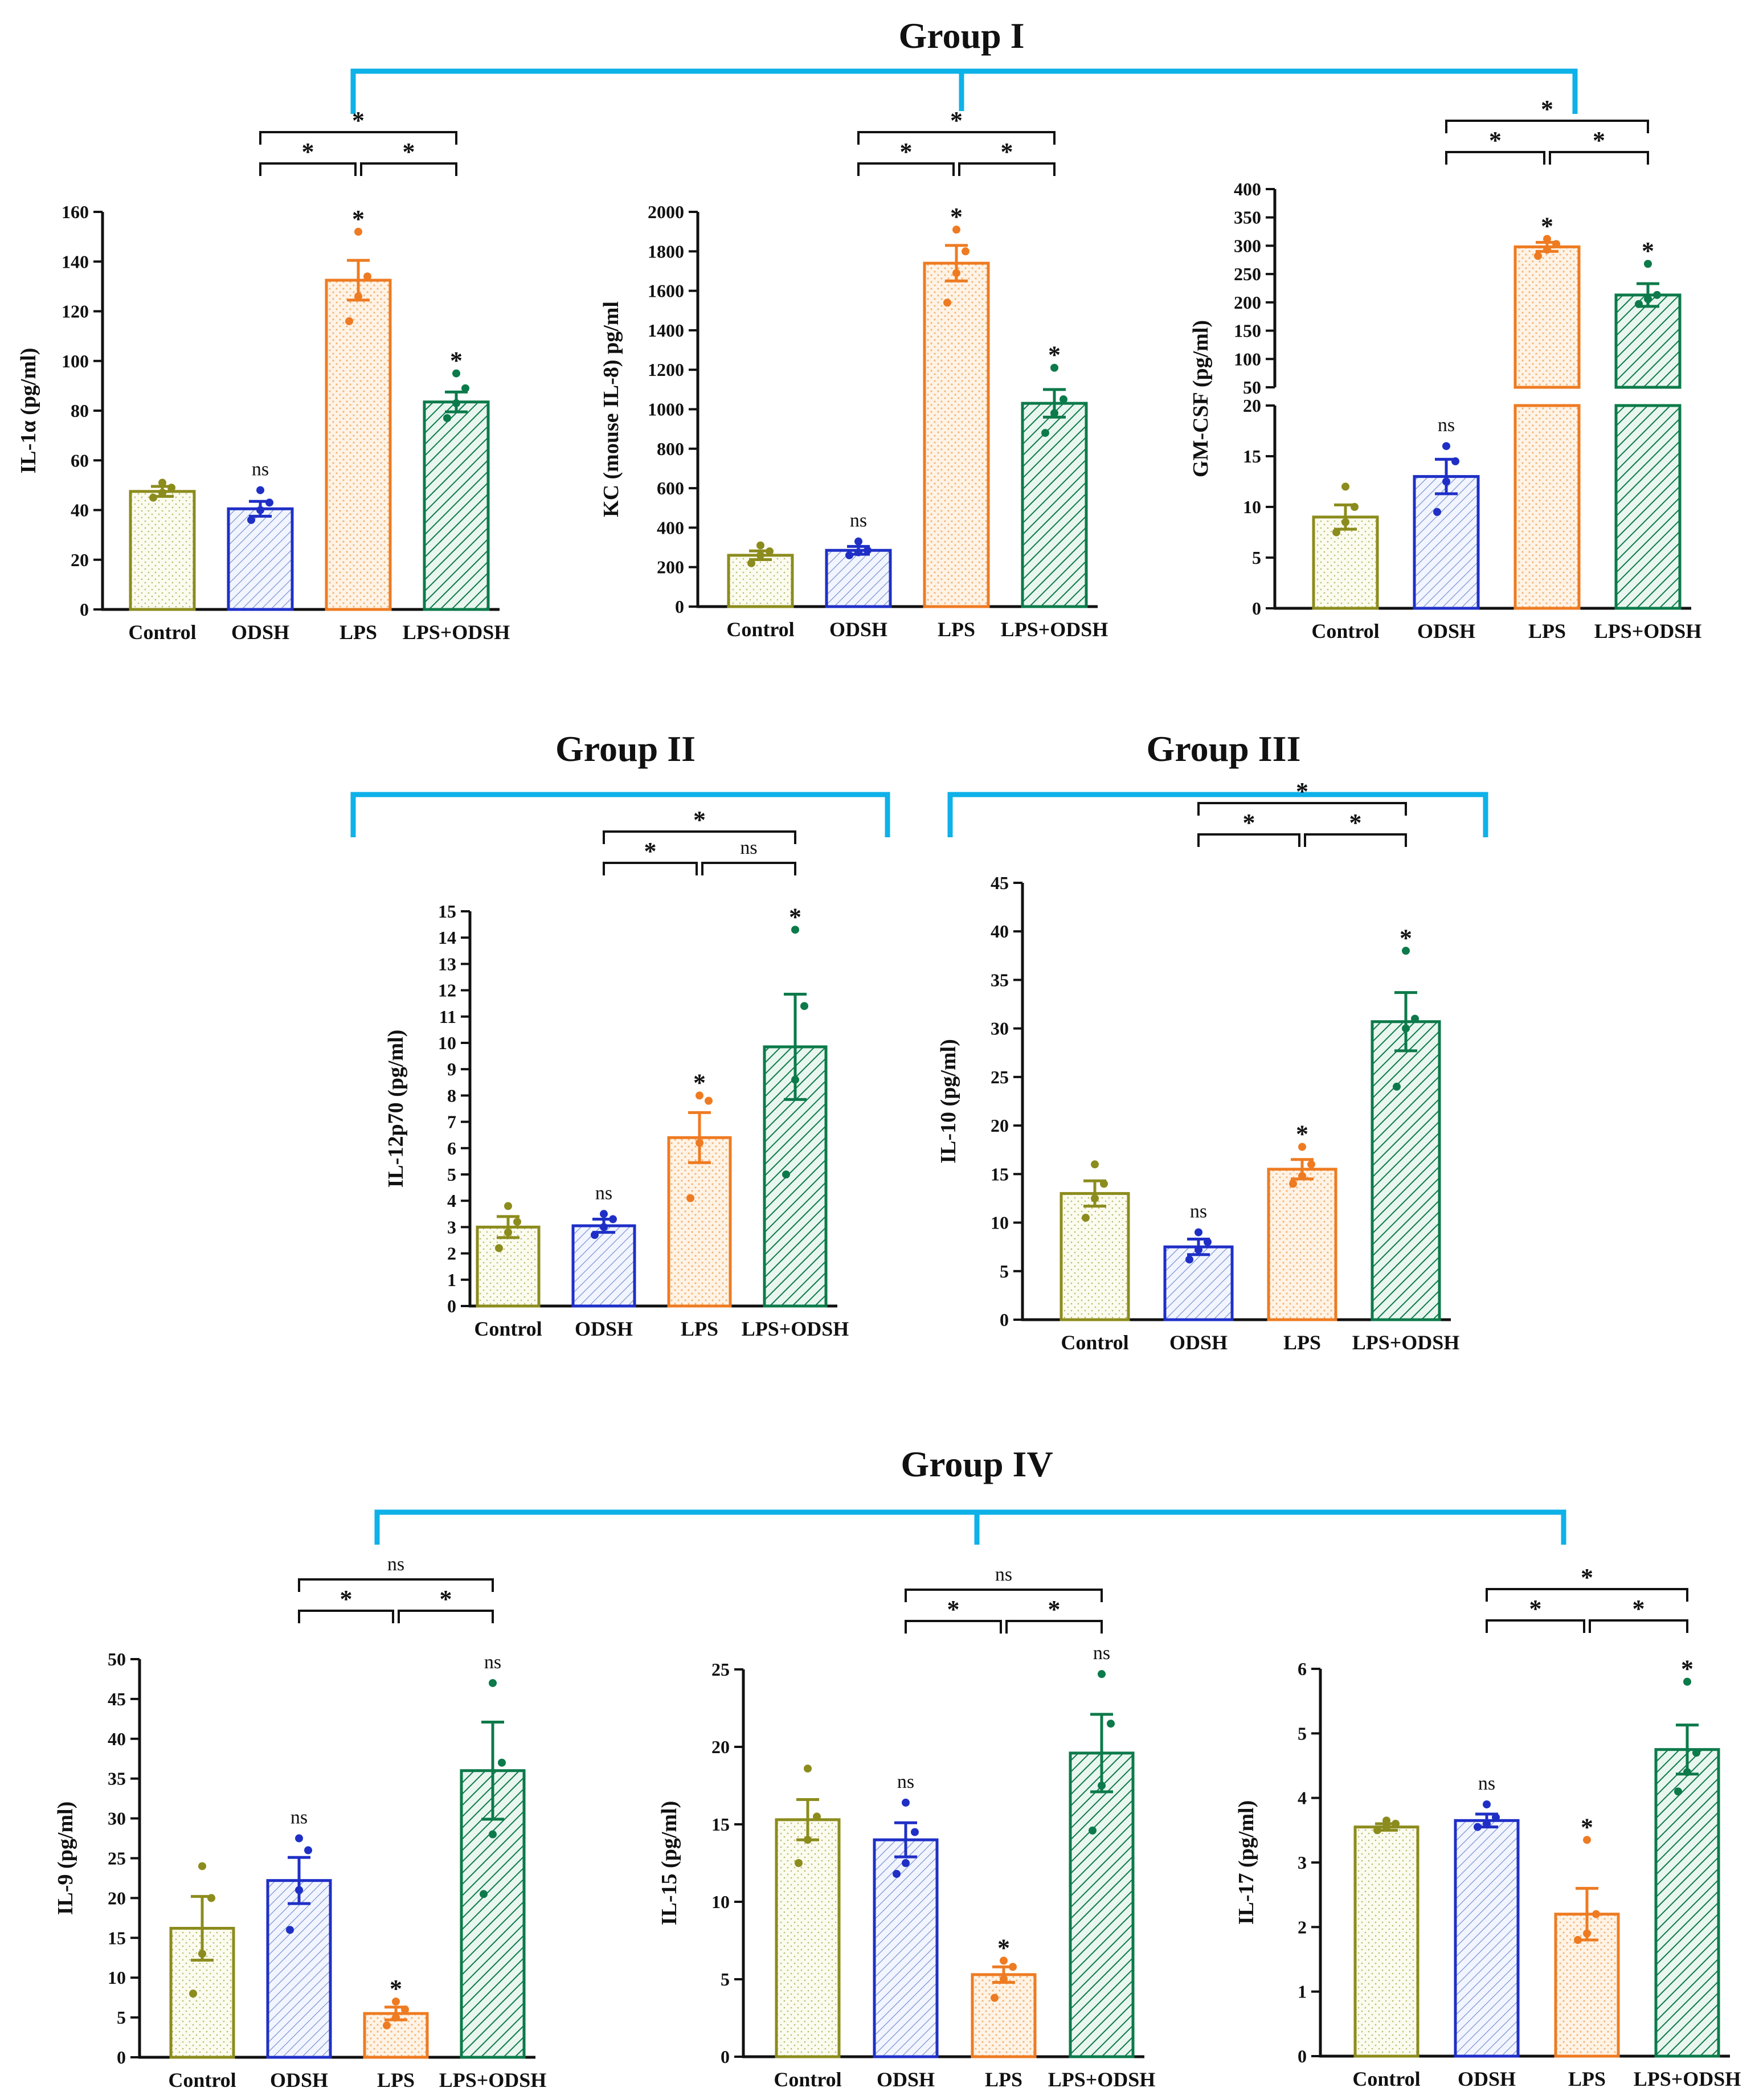 The height and width of the screenshot is (2100, 1759). What do you see at coordinates (1252, 507) in the screenshot?
I see `gmcsf-y-tick-label: 10` at bounding box center [1252, 507].